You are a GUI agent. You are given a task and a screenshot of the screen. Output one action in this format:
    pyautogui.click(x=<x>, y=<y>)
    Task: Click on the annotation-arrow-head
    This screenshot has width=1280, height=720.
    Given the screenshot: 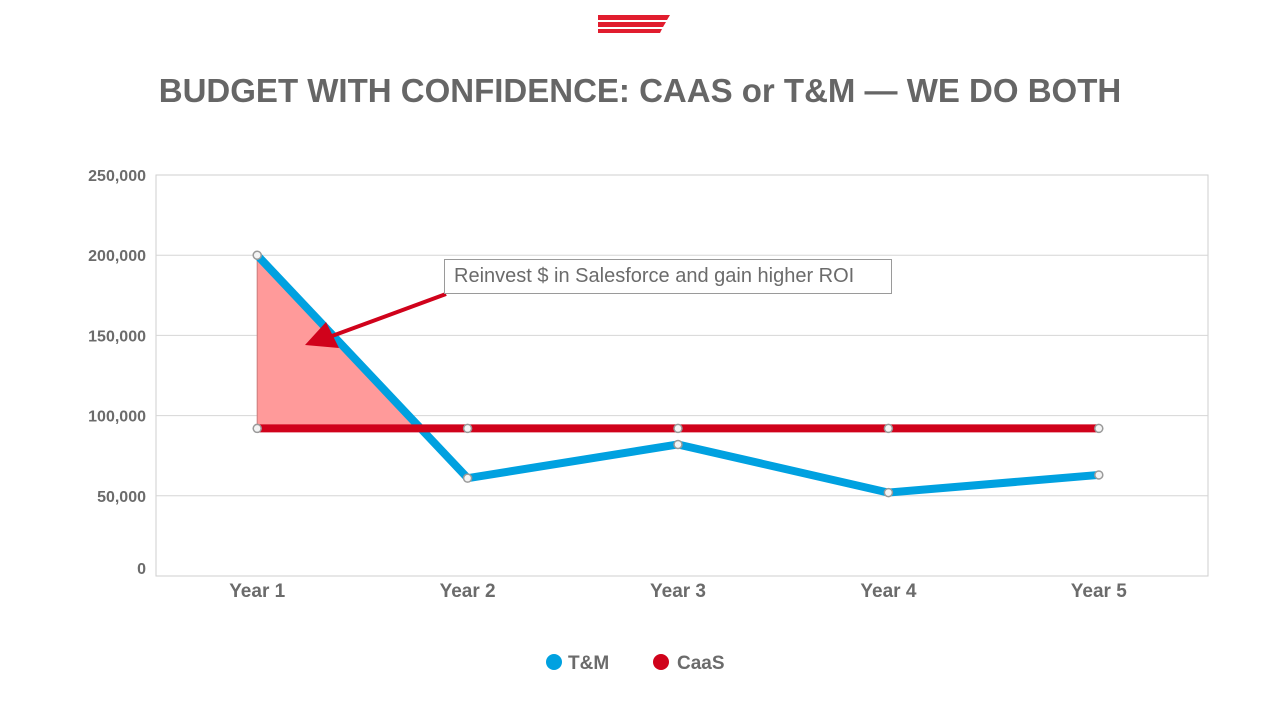 What is the action you would take?
    pyautogui.click(x=322, y=335)
    